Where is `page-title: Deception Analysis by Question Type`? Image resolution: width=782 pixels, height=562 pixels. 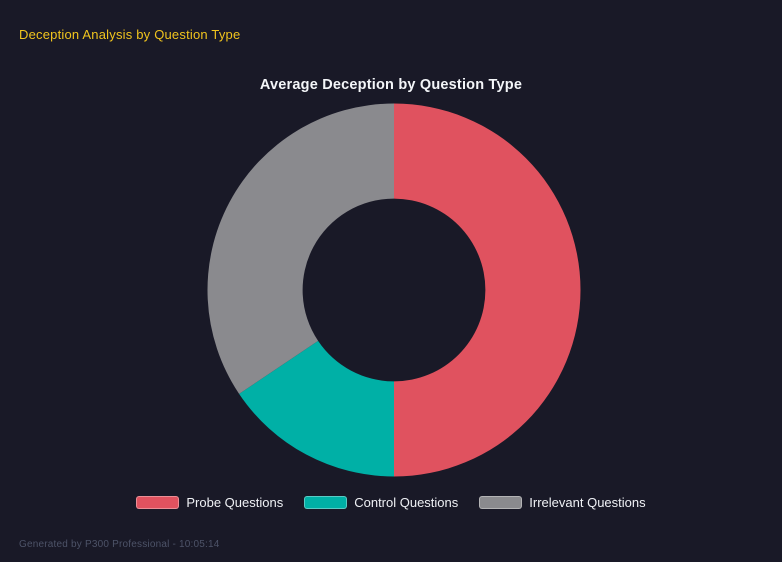 page-title: Deception Analysis by Question Type is located at coordinates (130, 34).